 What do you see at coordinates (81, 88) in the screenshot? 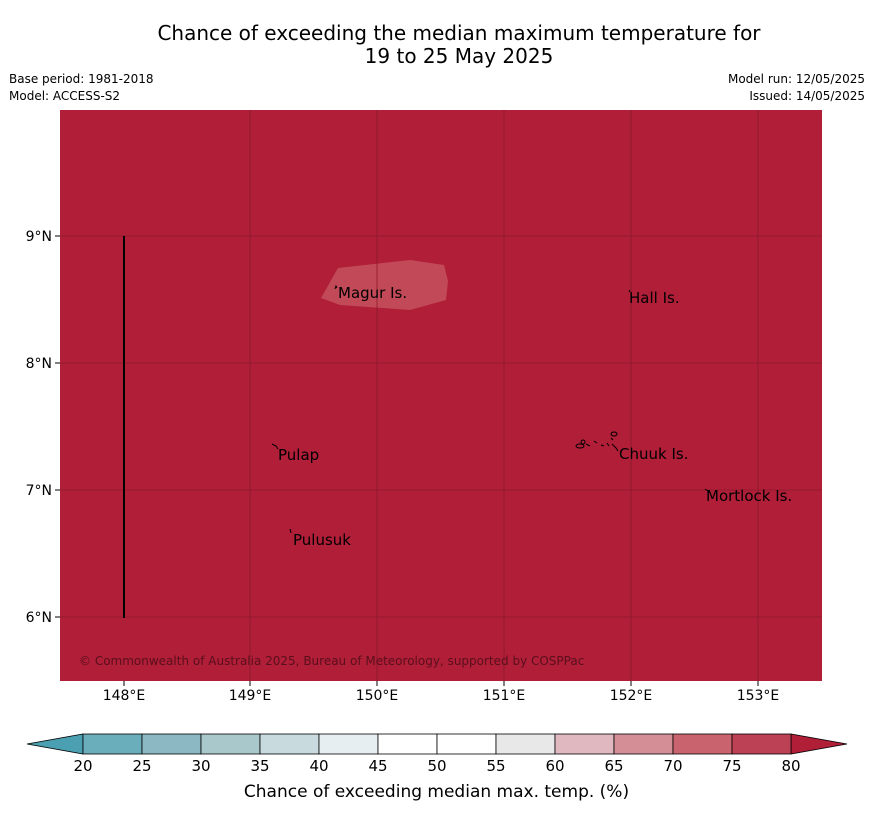
I see `meta-left: Base period: 1981-2018 Model: ACCESS-S2` at bounding box center [81, 88].